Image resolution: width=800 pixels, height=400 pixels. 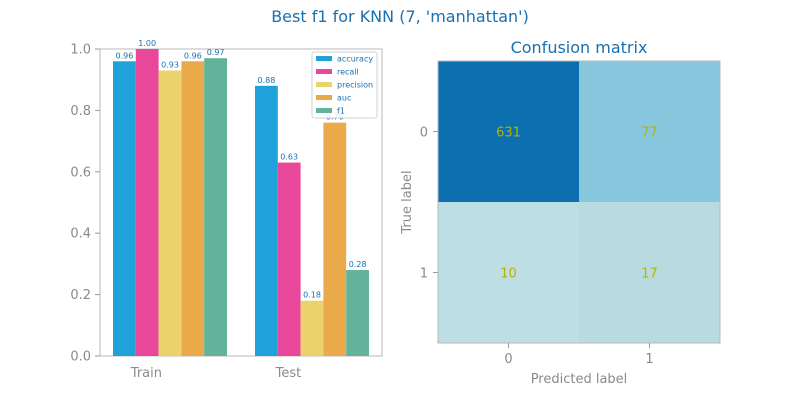 What do you see at coordinates (424, 274) in the screenshot?
I see `cm-ytick-label: 1` at bounding box center [424, 274].